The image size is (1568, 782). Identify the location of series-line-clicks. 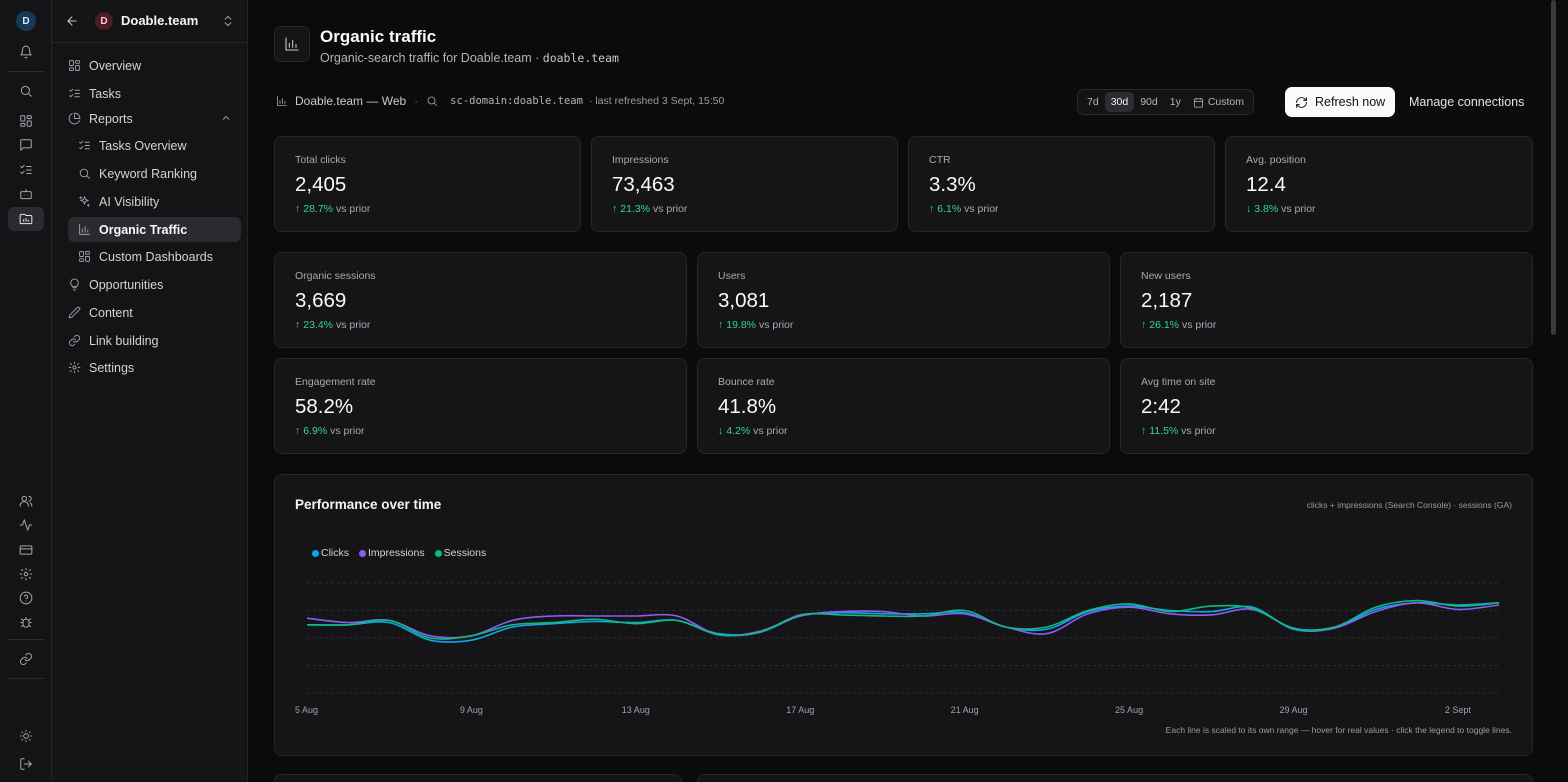
(903, 622).